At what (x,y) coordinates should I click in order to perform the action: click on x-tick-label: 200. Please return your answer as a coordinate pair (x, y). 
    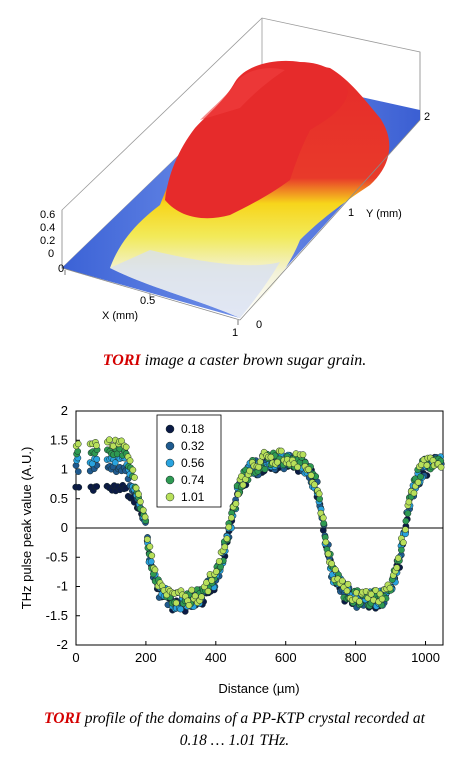
    Looking at the image, I should click on (146, 657).